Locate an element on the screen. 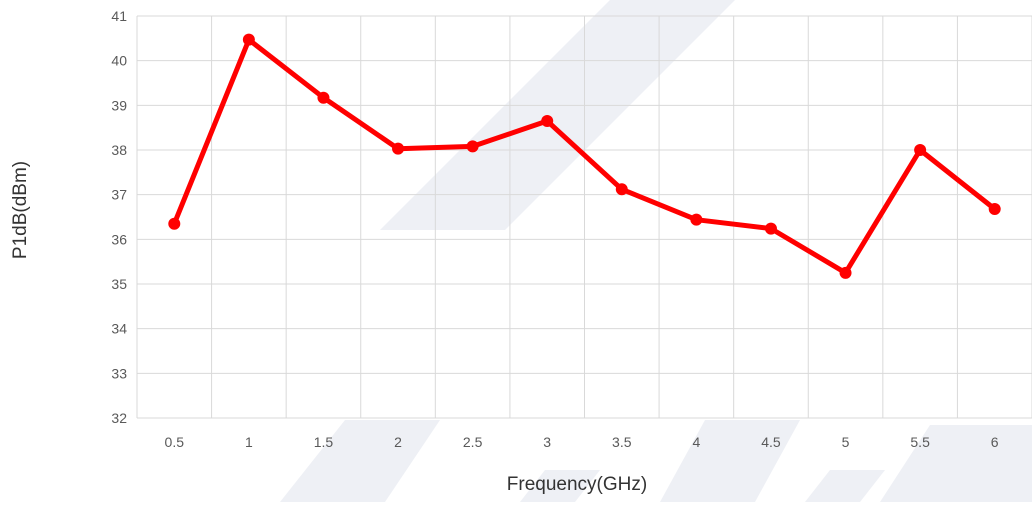 This screenshot has width=1032, height=507. y-tick-label: 40 is located at coordinates (119, 61).